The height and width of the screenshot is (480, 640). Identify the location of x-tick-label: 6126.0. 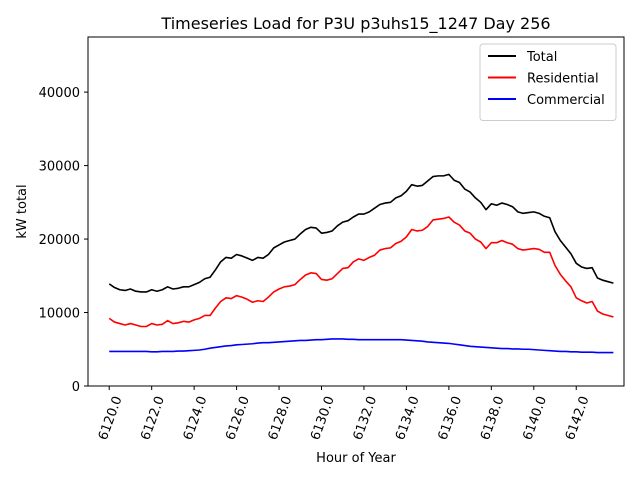
(238, 418).